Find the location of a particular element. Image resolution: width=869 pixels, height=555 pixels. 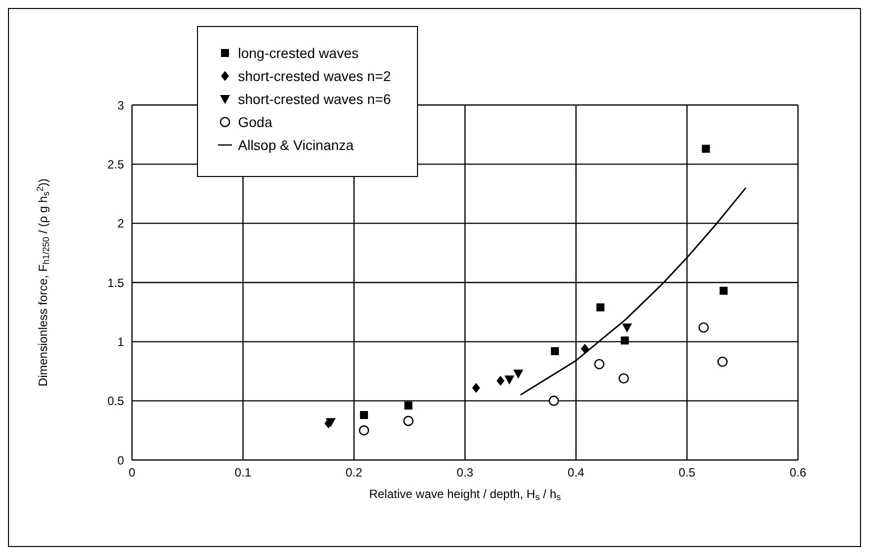

x-tick-label: 0.4 is located at coordinates (576, 473).